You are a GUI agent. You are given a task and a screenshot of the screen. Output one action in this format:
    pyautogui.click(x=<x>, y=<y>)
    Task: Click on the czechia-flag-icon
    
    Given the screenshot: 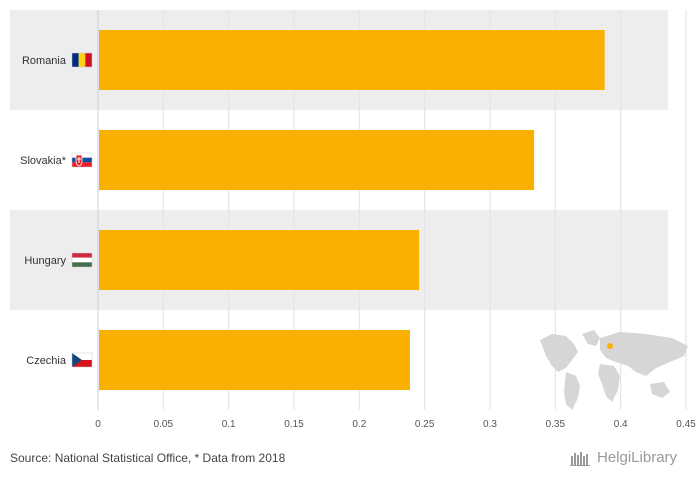 What is the action you would take?
    pyautogui.click(x=82, y=360)
    